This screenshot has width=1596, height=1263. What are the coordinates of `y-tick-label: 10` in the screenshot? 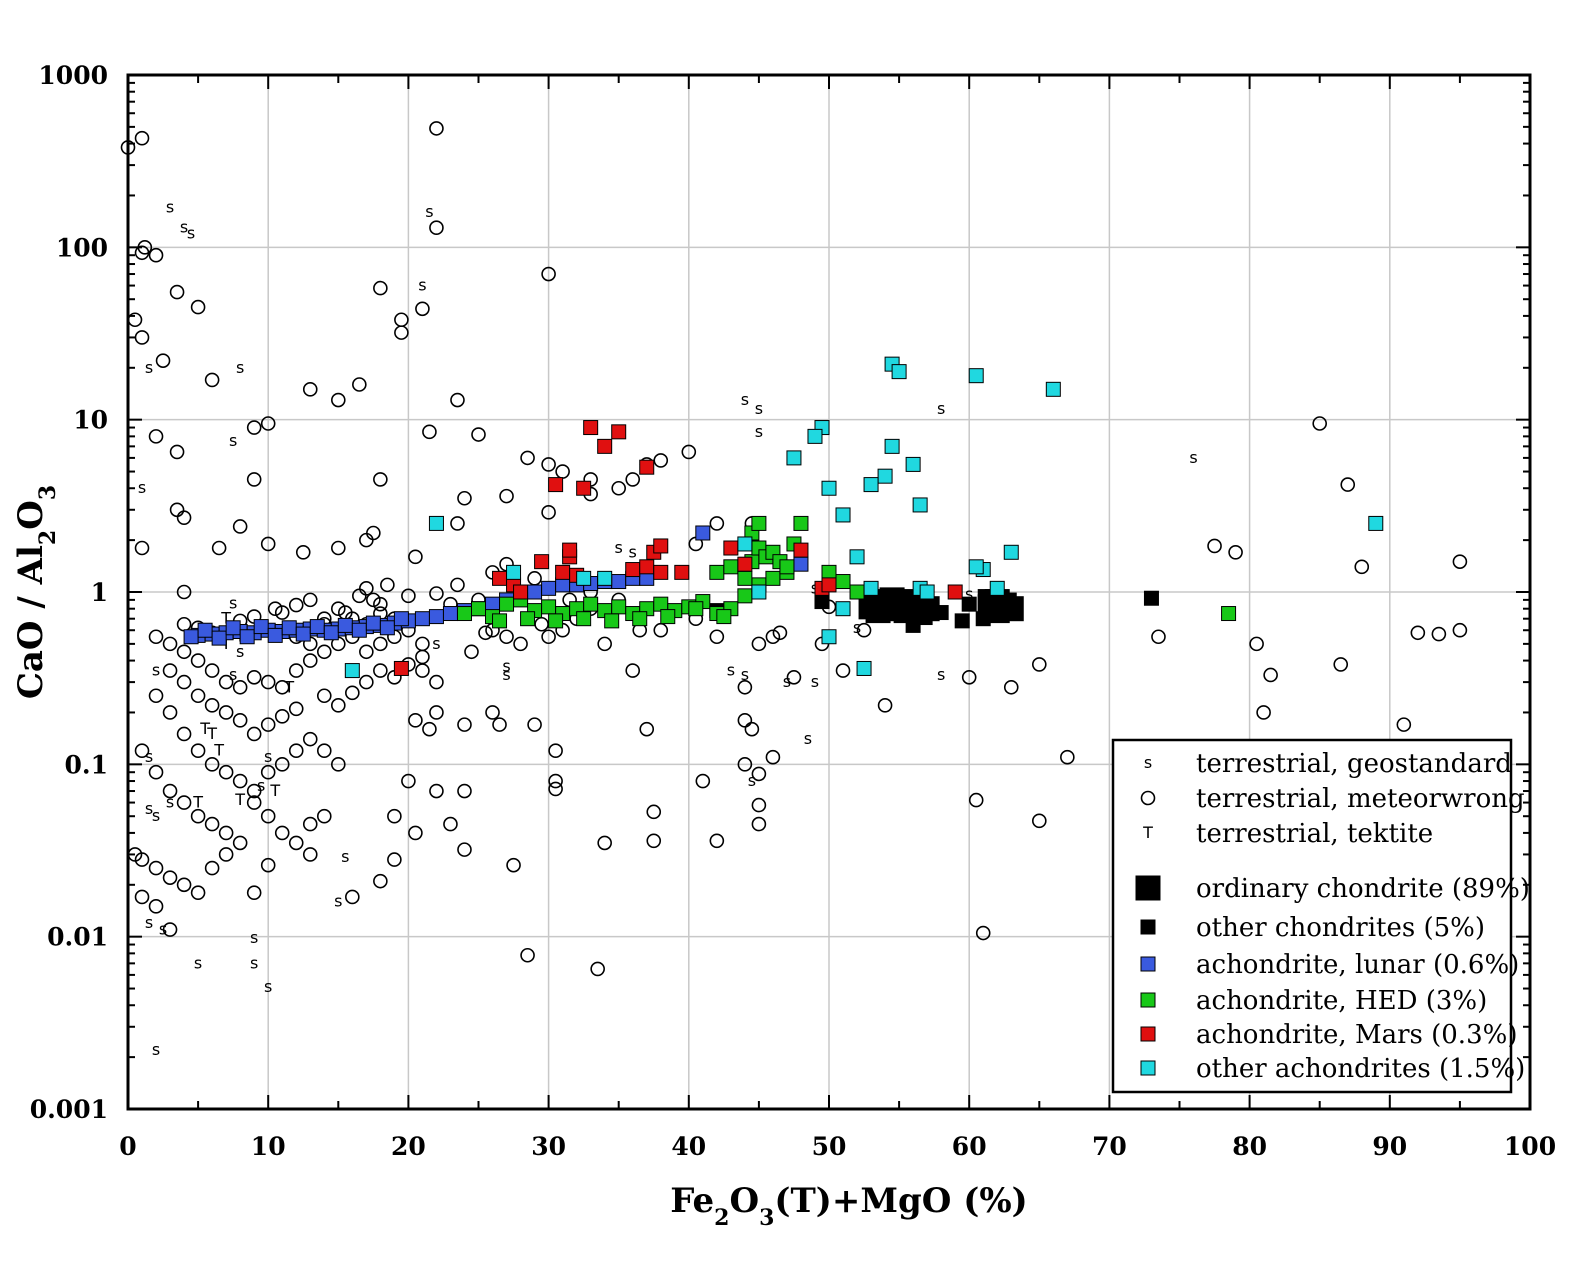 It's located at (90, 420).